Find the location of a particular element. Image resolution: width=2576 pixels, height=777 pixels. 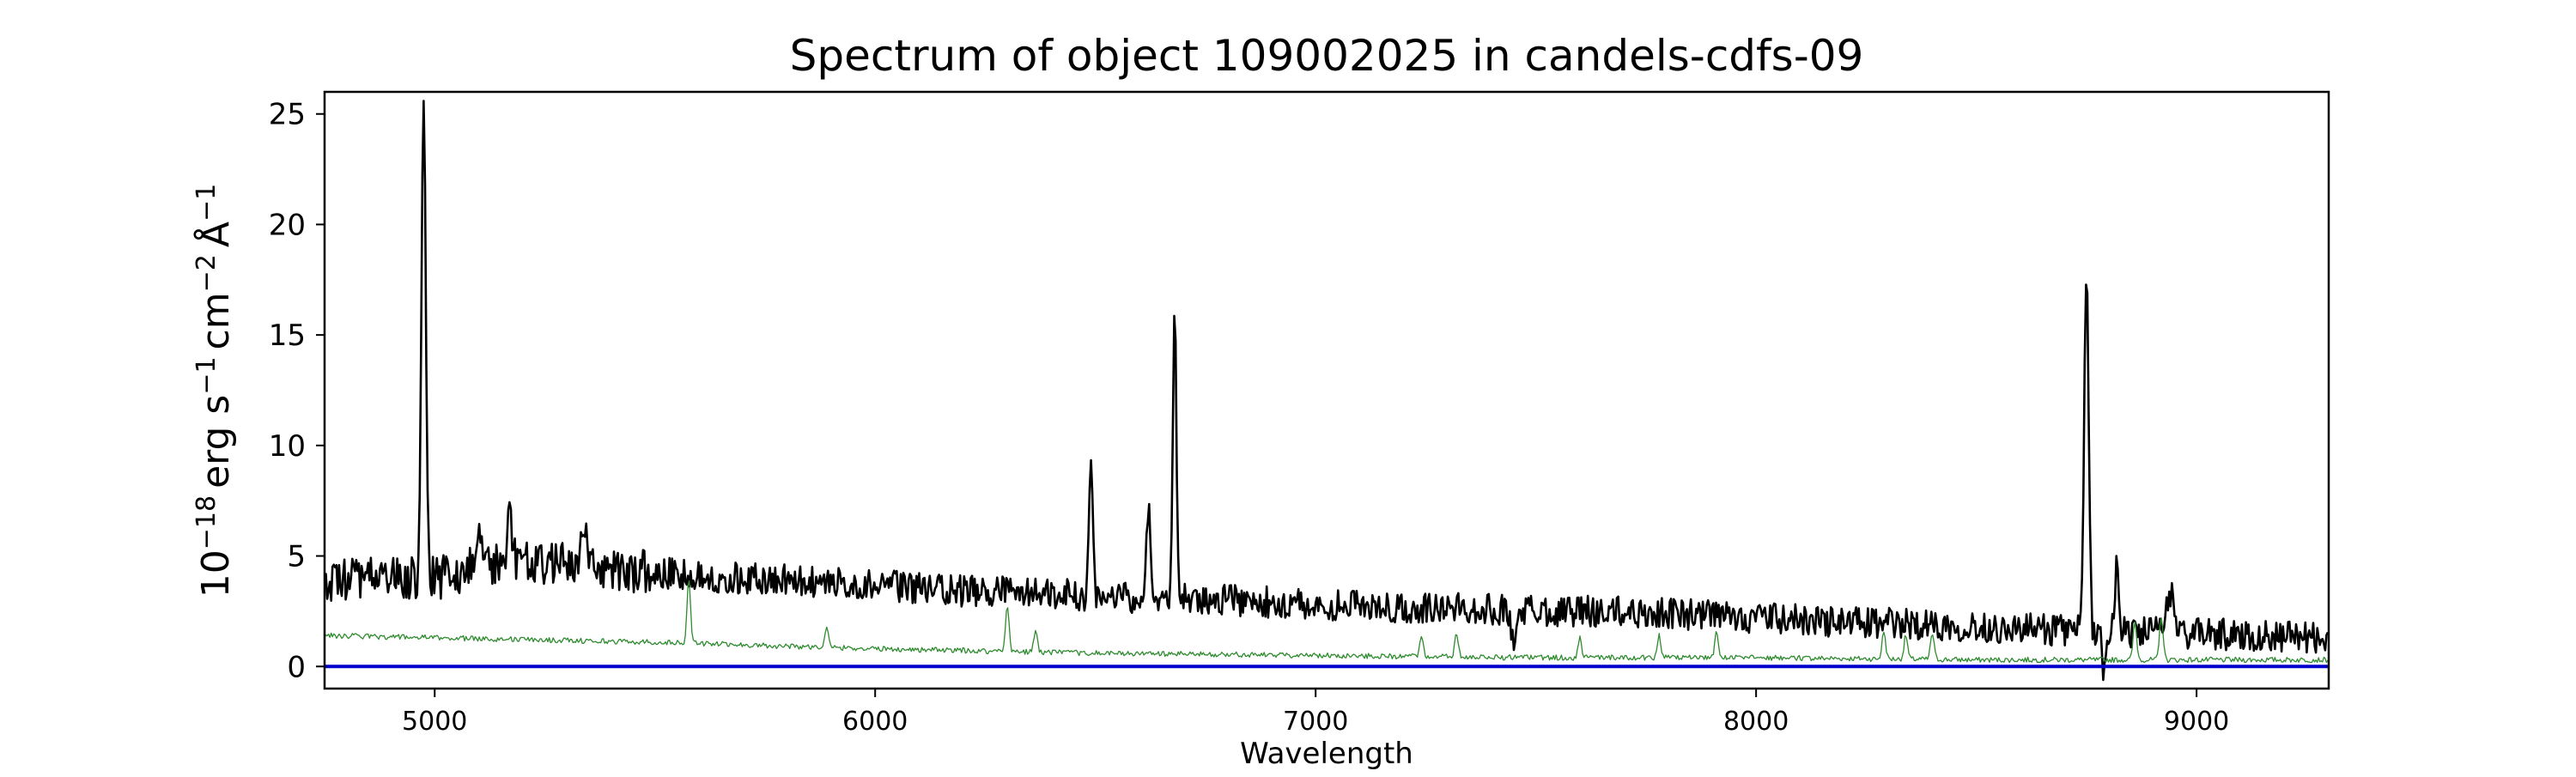

x-tick-label-6000: 6000 is located at coordinates (875, 722).